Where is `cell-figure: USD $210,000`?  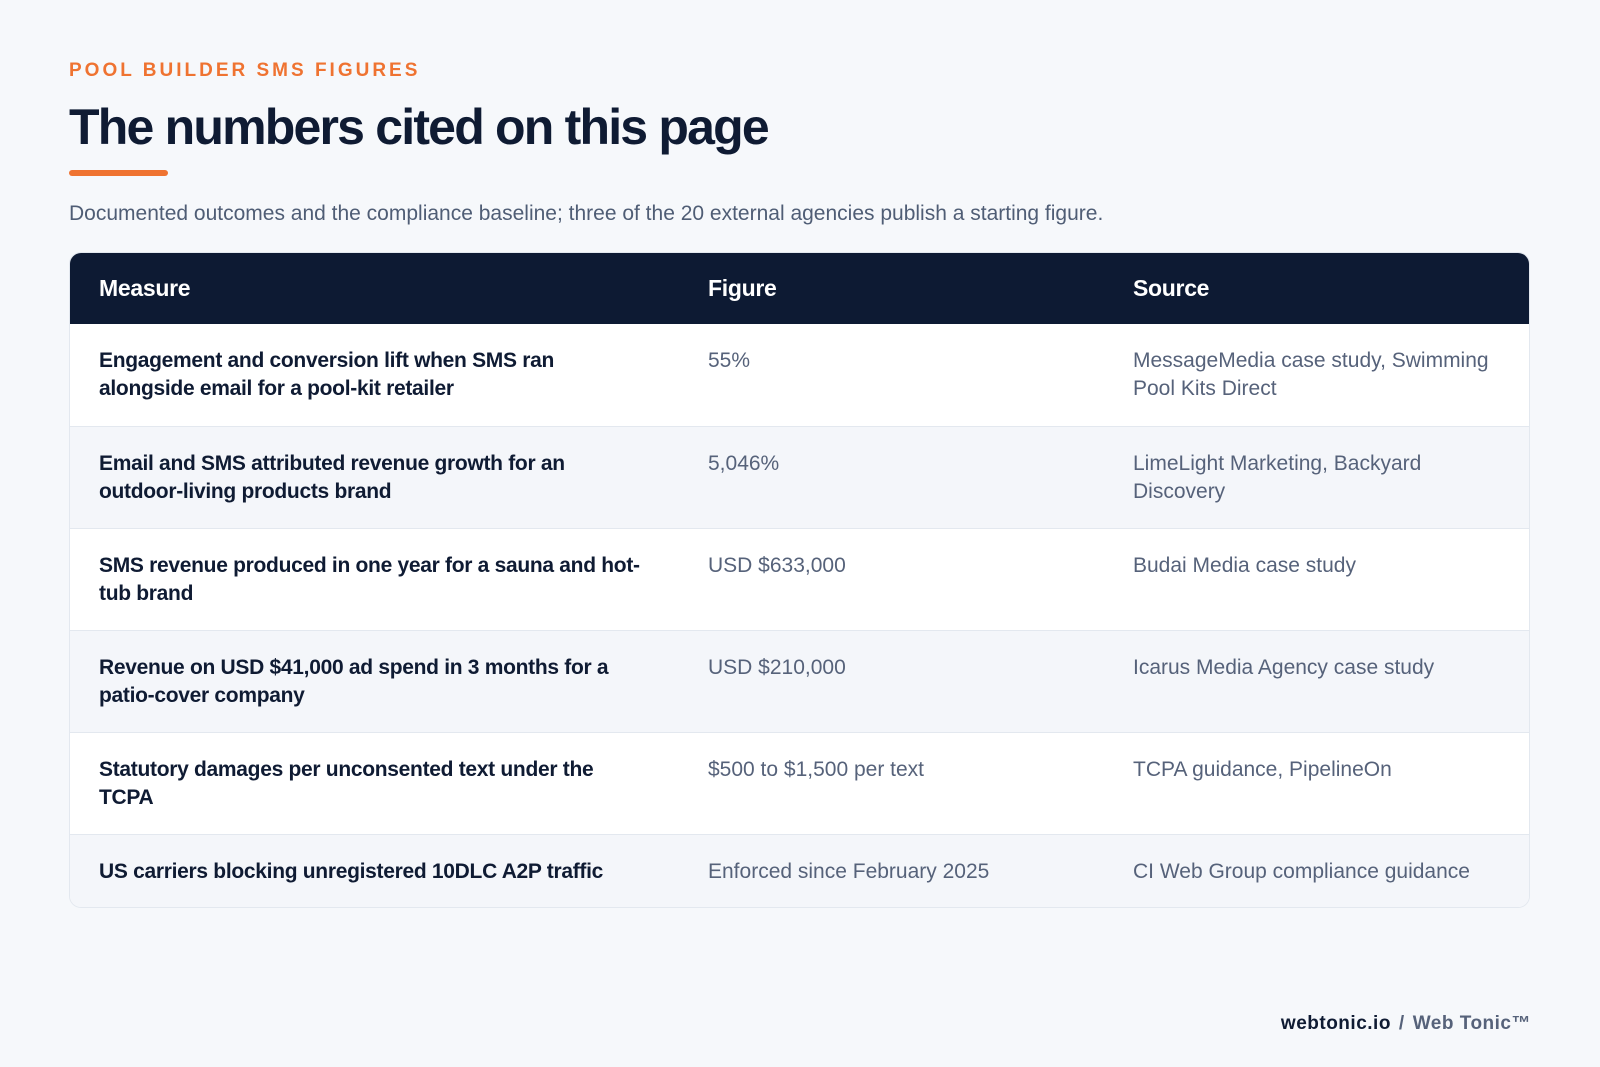
cell-figure: USD $210,000 is located at coordinates (777, 667).